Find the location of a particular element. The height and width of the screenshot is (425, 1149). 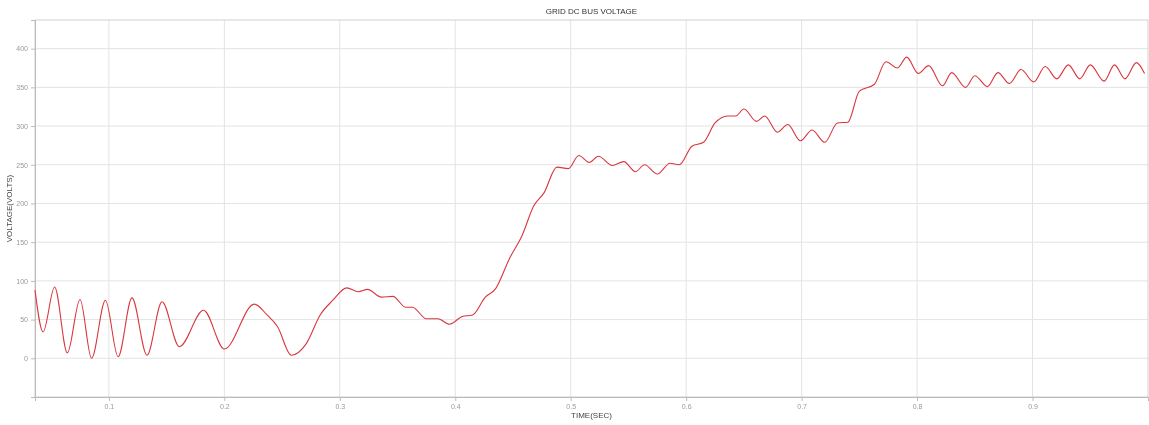

y-axis-title: VOLTAGE(VOLTS) is located at coordinates (9, 208).